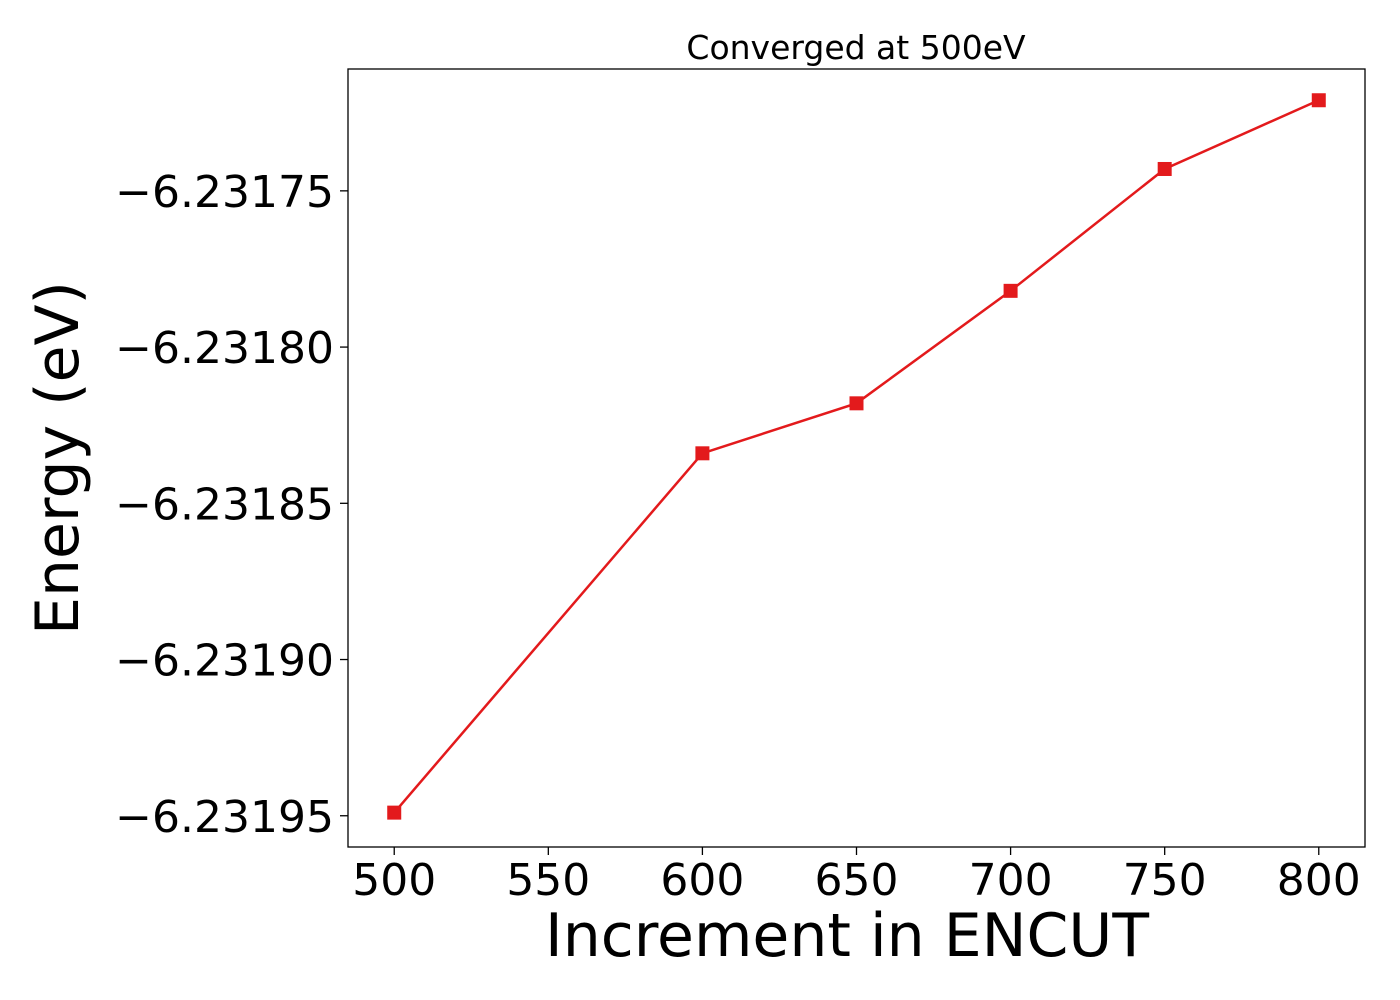 The image size is (1400, 1000). What do you see at coordinates (1165, 880) in the screenshot?
I see `x-tick-label: 750` at bounding box center [1165, 880].